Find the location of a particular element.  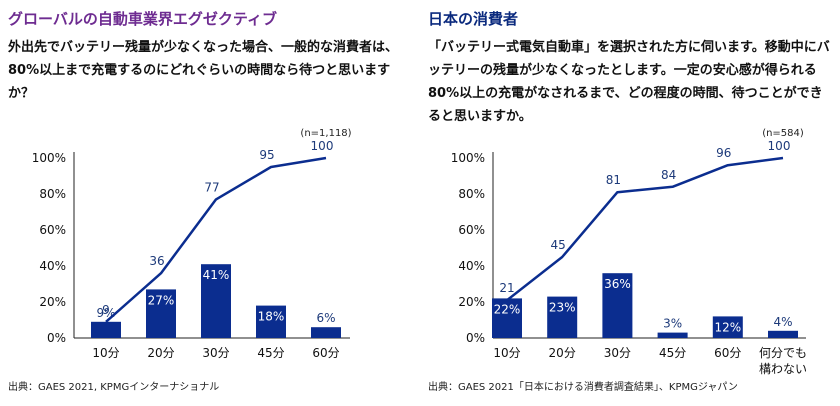

bar-label: 18% is located at coordinates (271, 317).